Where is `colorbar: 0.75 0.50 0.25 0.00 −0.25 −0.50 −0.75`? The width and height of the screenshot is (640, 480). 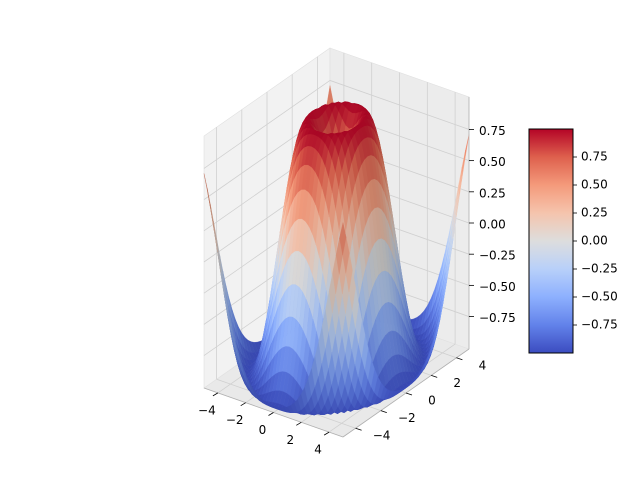 colorbar: 0.75 0.50 0.25 0.00 −0.25 −0.50 −0.75 is located at coordinates (573, 241).